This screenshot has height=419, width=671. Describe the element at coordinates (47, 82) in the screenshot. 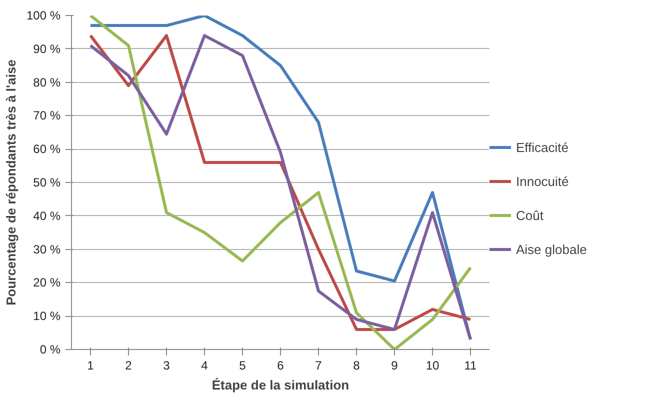

I see `y-tick-label: 80 %` at that location.